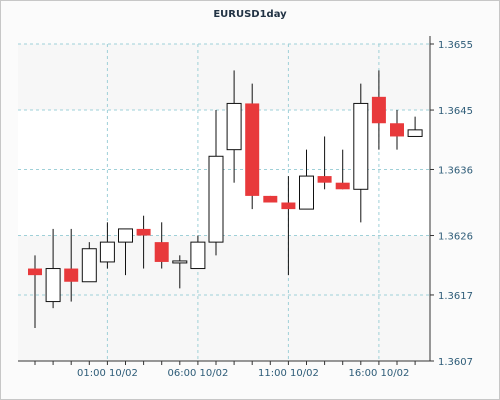  Describe the element at coordinates (455, 111) in the screenshot. I see `y-tick-label: 1.3645` at that location.